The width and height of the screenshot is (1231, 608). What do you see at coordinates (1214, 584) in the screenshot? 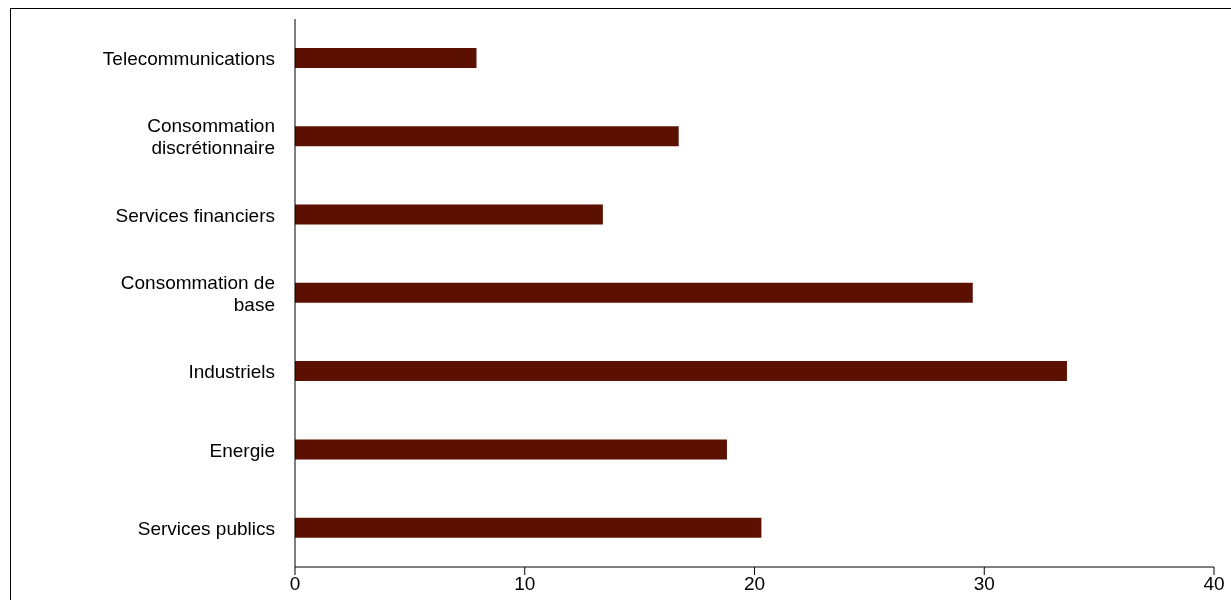
I see `x-tick-label: 40` at bounding box center [1214, 584].